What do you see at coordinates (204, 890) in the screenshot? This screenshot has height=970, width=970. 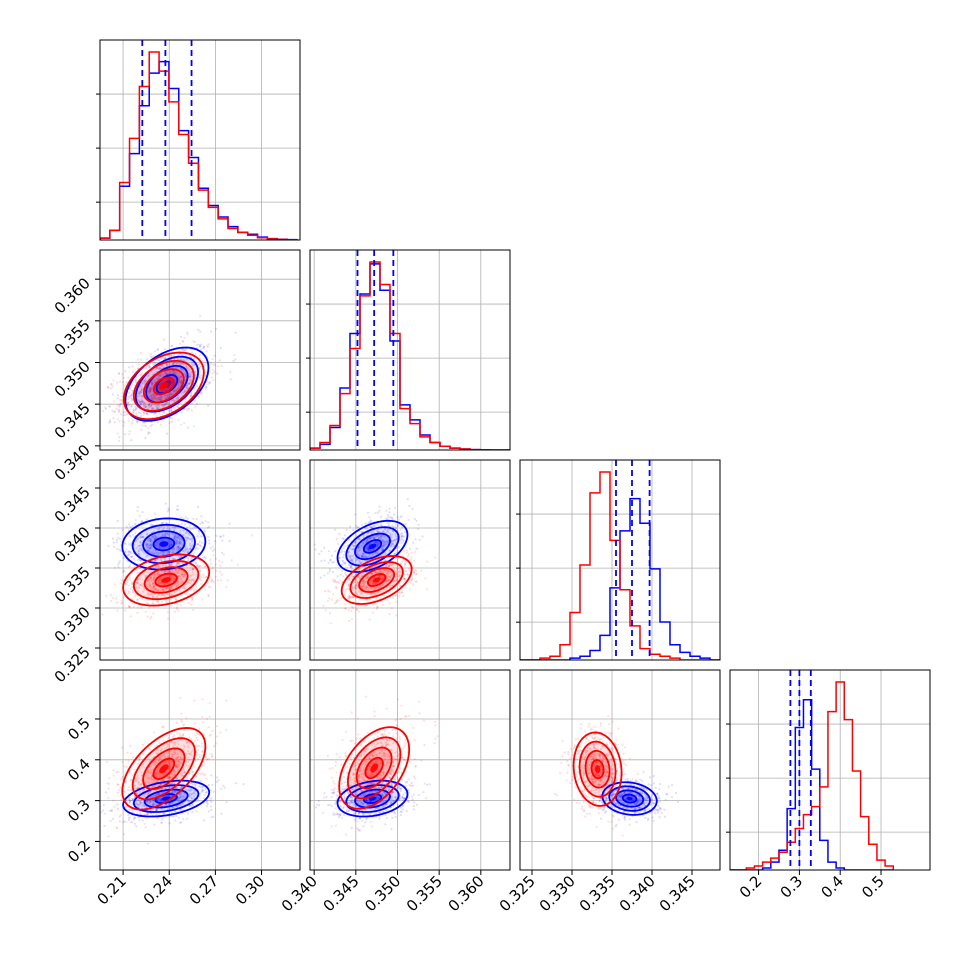 I see `x-tick-label: 0.27` at bounding box center [204, 890].